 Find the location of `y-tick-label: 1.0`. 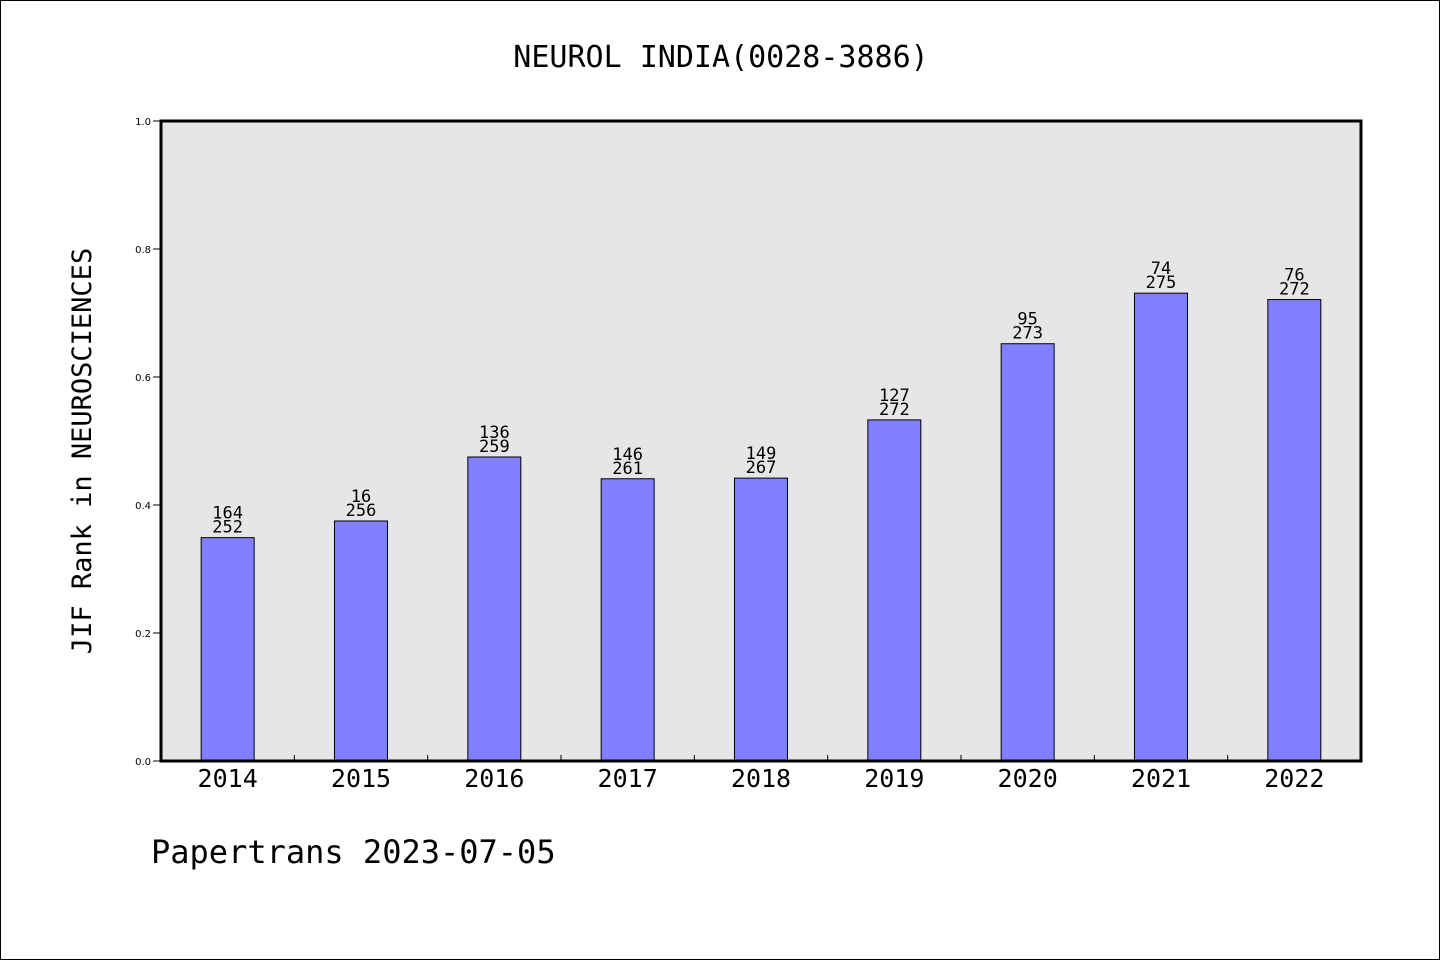

y-tick-label: 1.0 is located at coordinates (143, 122).